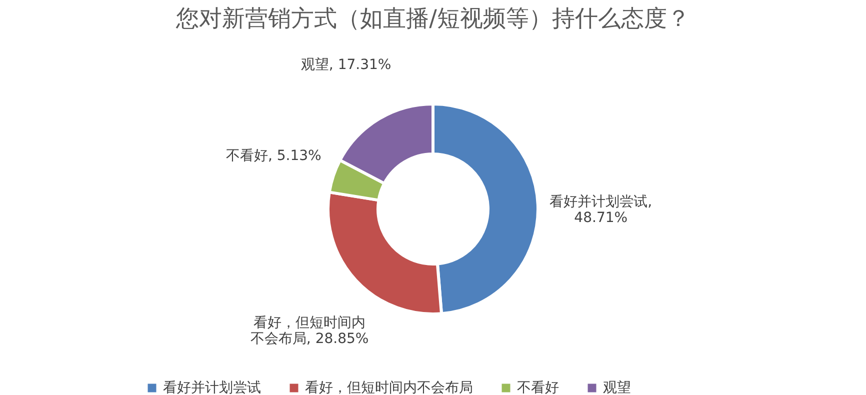 Image resolution: width=866 pixels, height=395 pixels. What do you see at coordinates (274, 156) in the screenshot?
I see `data-label: 不看好, 5.13%` at bounding box center [274, 156].